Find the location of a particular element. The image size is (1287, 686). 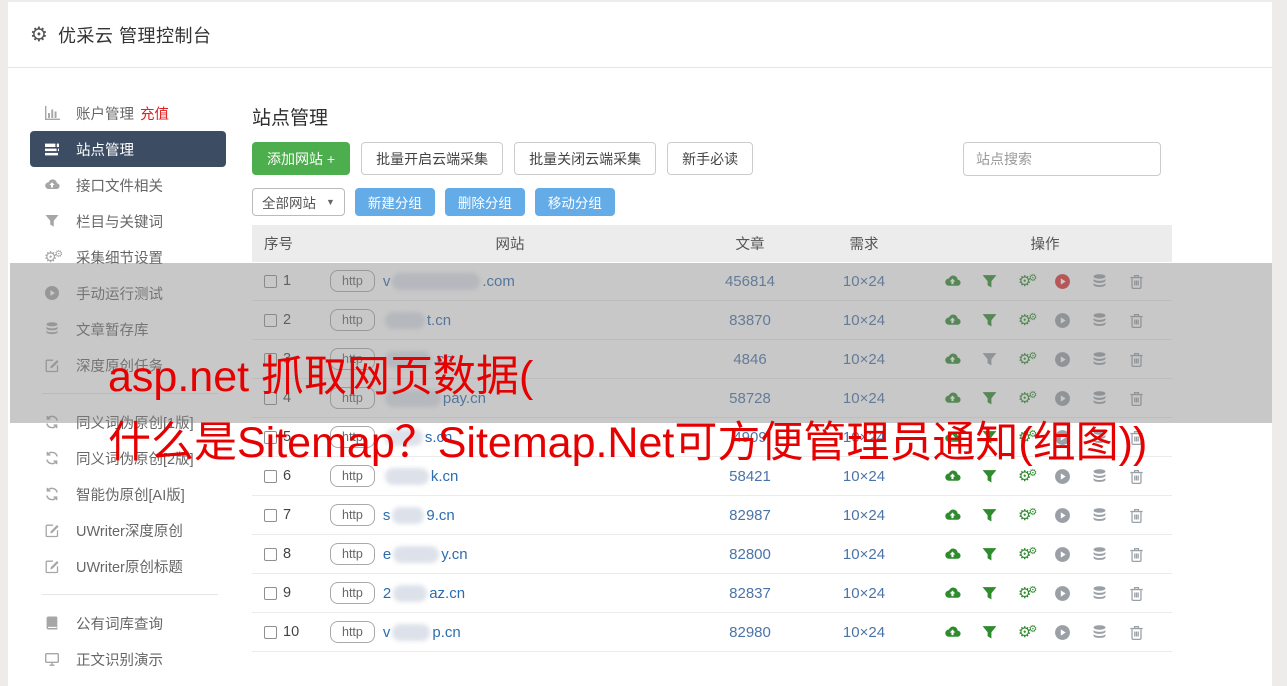

site-group-select: 全部网站 ▼ is located at coordinates (298, 202).